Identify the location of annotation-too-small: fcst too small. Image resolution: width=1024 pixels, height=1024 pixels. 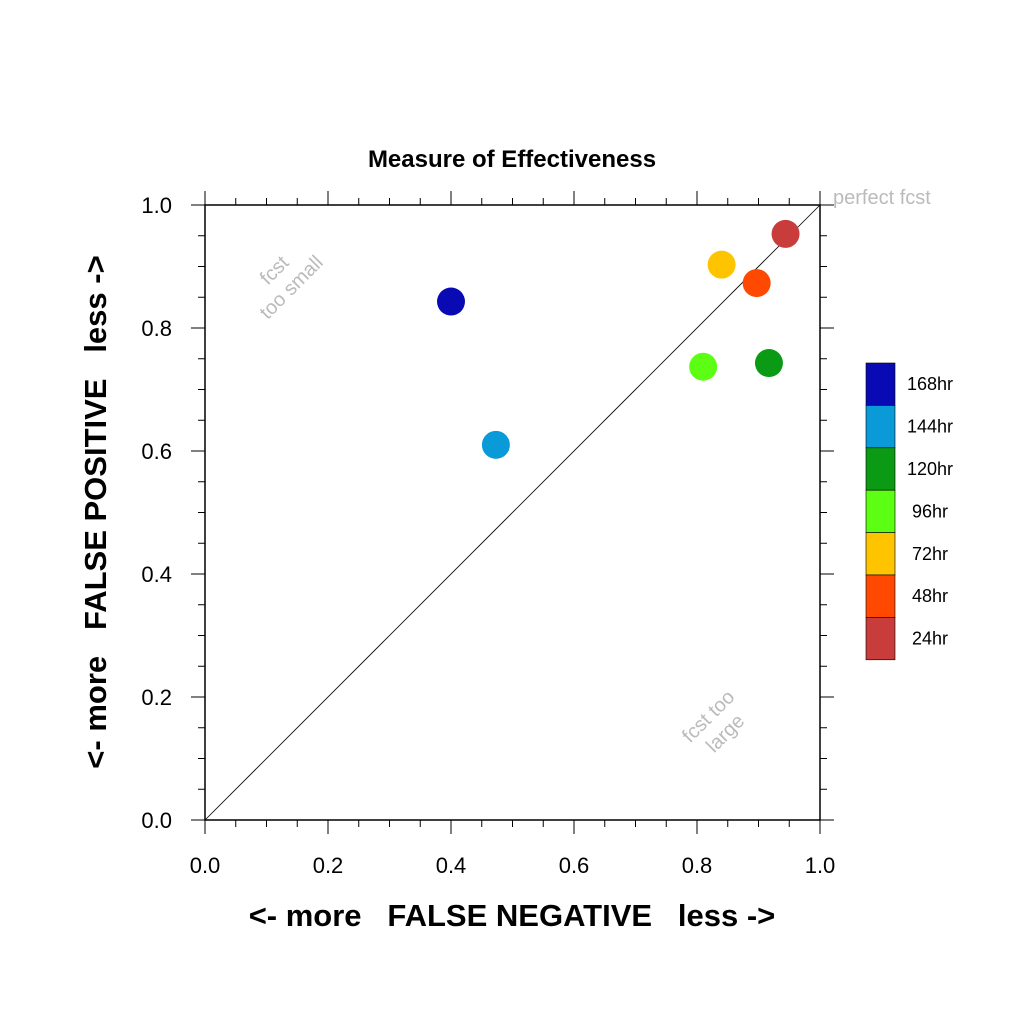
(292, 288).